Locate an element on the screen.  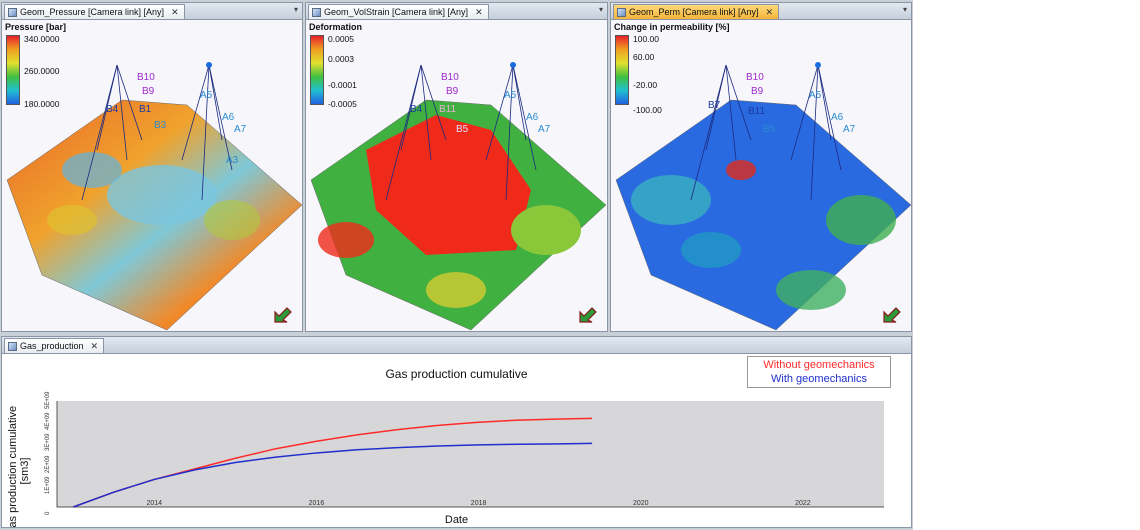
legend-item-without-geomechanics: Without geomechanics is located at coordinates (819, 365).